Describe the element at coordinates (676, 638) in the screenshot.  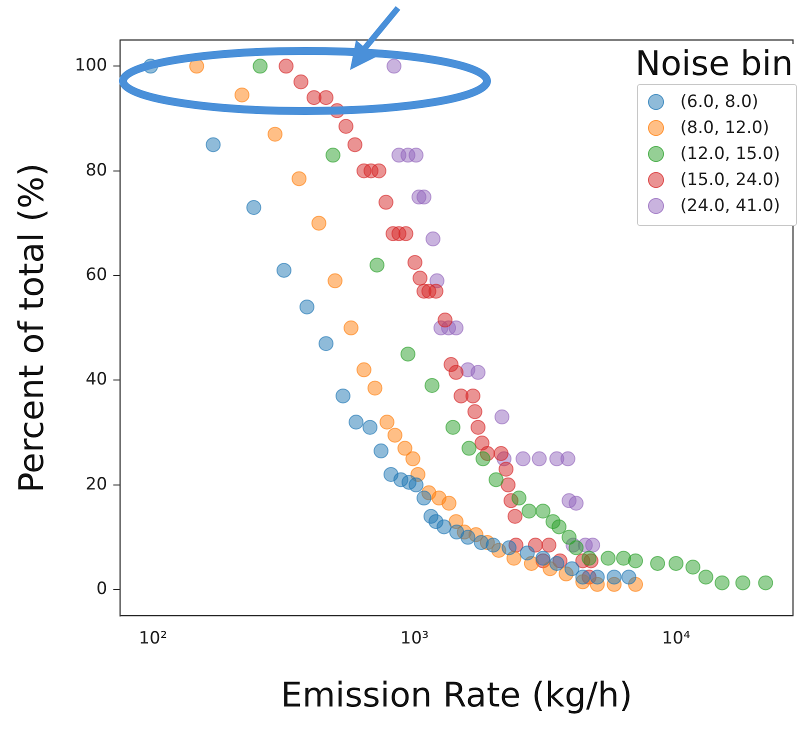
I see `x-tick-label: 10⁴` at that location.